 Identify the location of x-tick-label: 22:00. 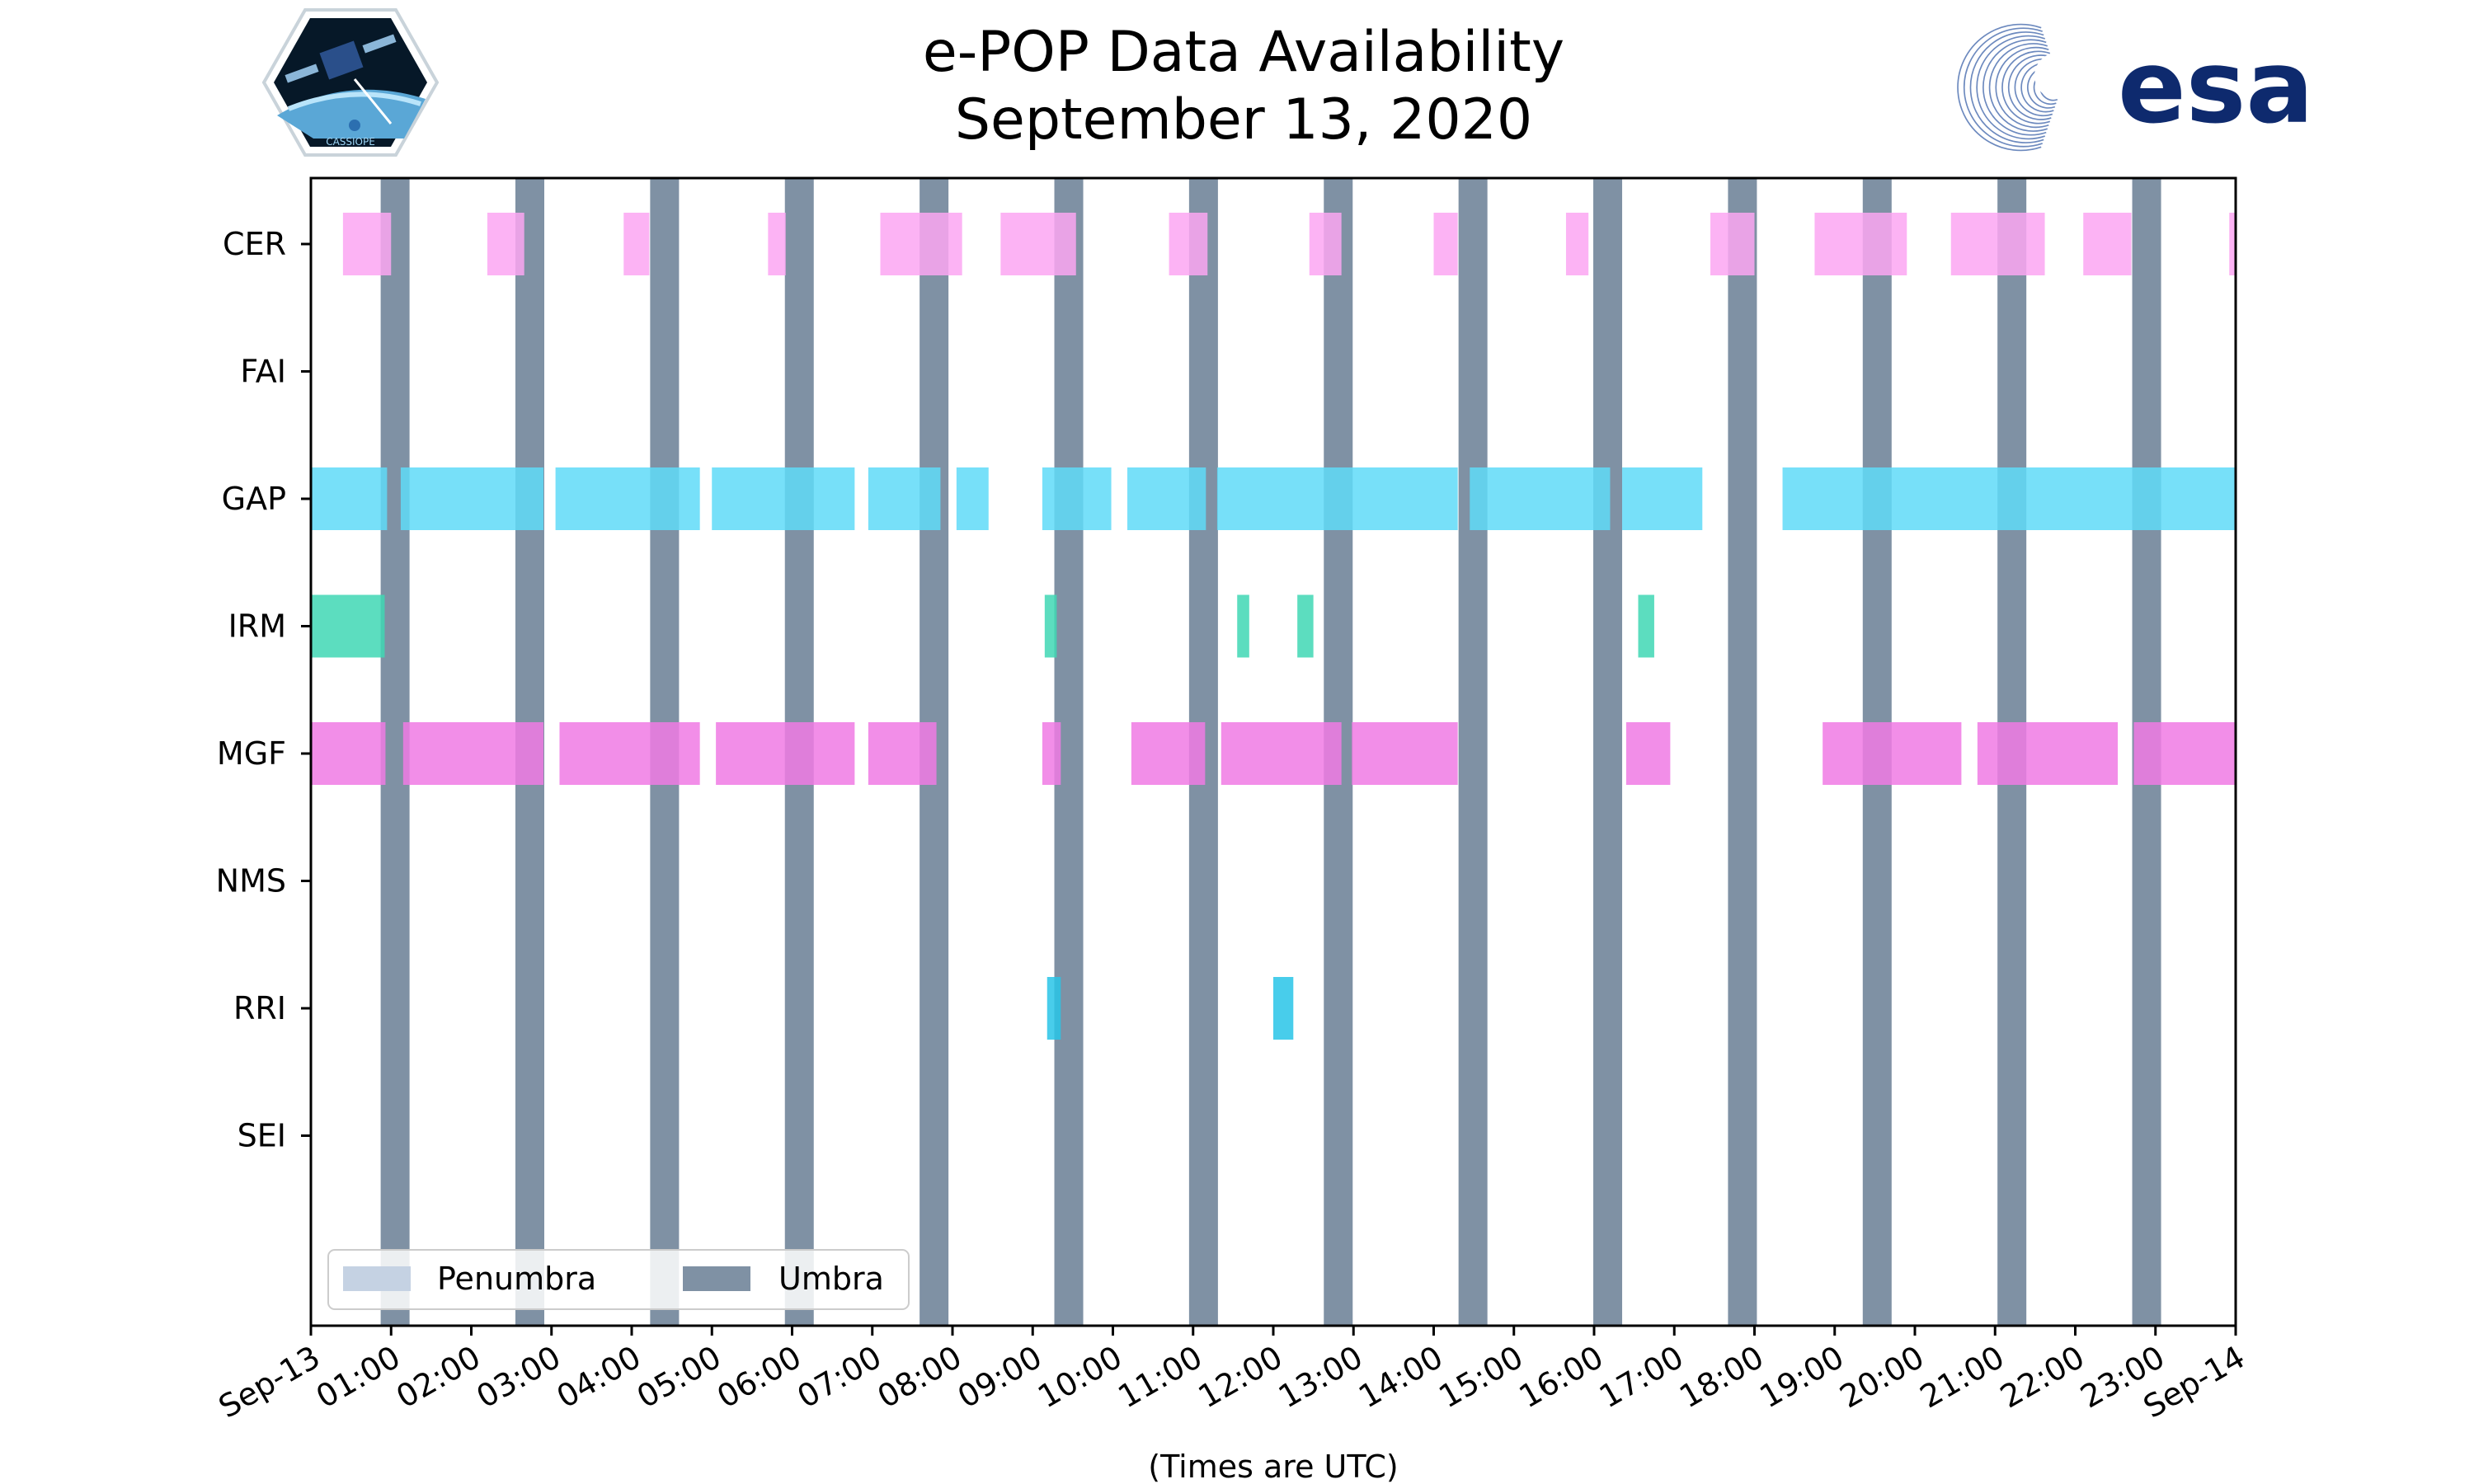
(2042, 1377).